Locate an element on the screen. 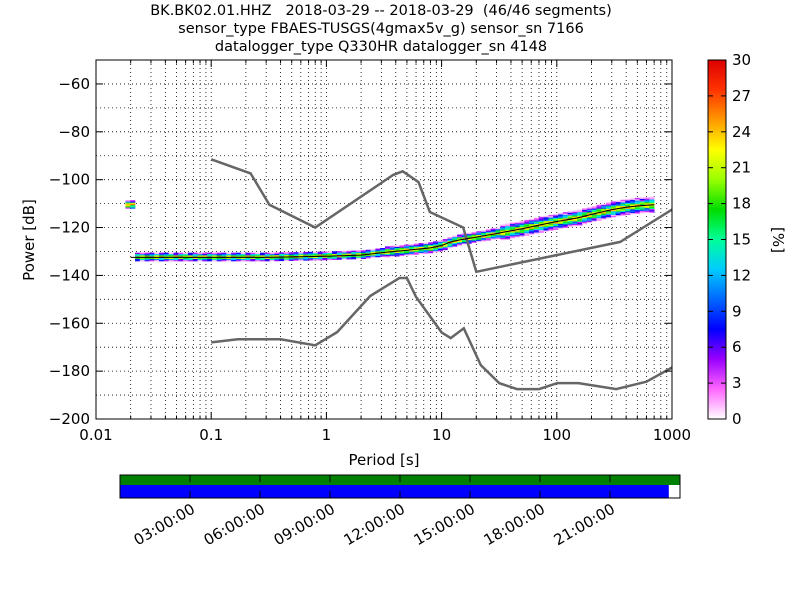  psd-mode-curve is located at coordinates (392, 231).